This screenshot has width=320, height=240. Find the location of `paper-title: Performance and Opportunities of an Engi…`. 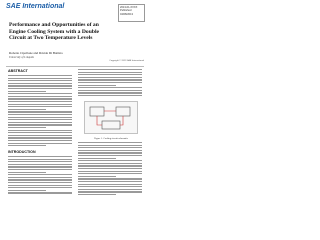

paper-title: Performance and Opportunities of an Engi… is located at coordinates (54, 32).